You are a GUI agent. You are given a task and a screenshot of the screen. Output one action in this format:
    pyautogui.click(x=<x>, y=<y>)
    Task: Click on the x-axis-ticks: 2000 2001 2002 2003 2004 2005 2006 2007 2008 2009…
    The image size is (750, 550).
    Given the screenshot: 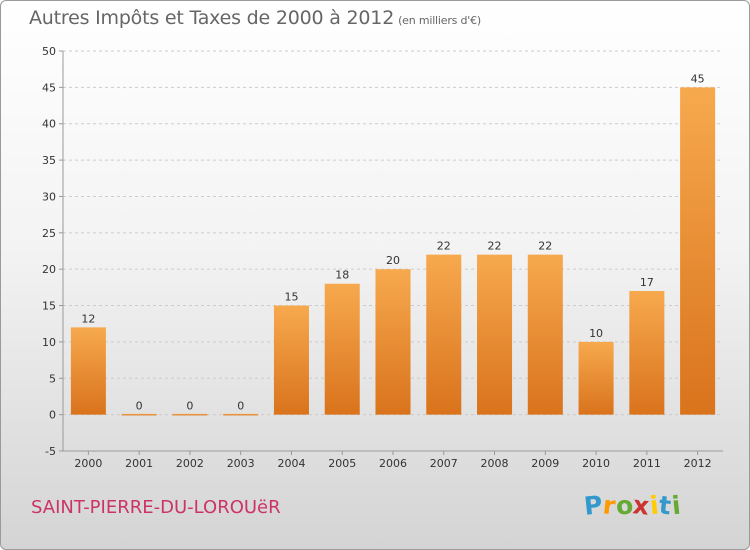 What is the action you would take?
    pyautogui.click(x=393, y=460)
    